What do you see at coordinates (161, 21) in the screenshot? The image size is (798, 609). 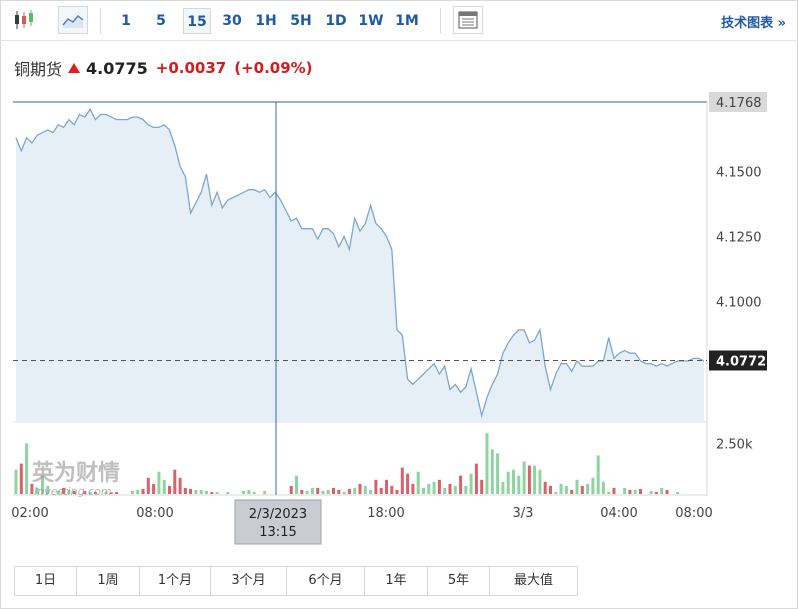 I see `timeframe-5: 5` at bounding box center [161, 21].